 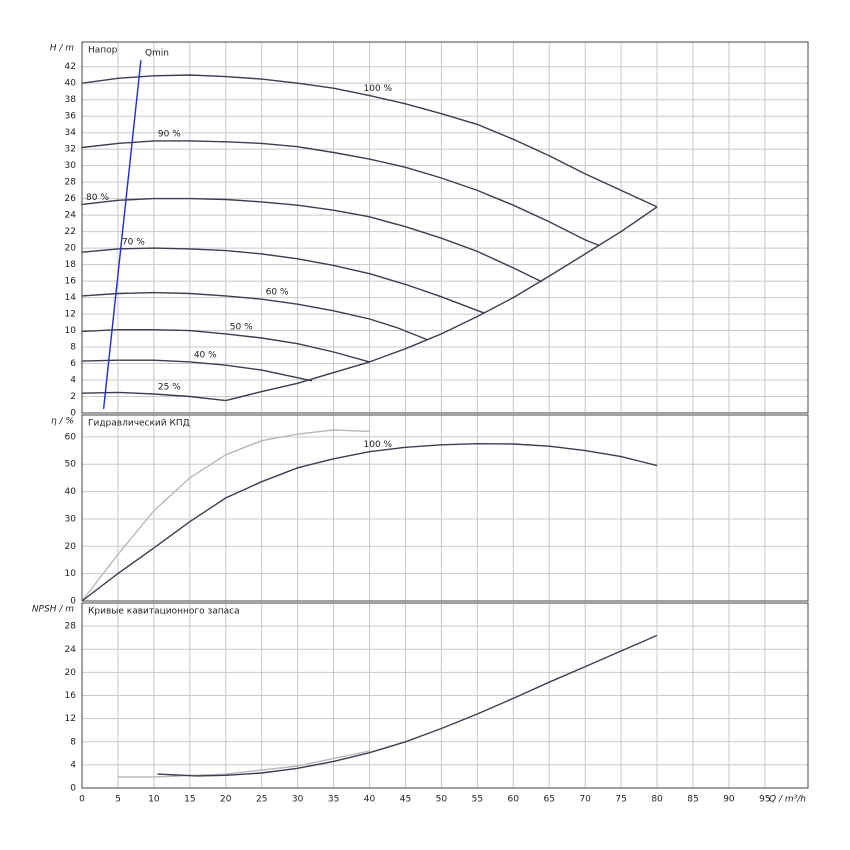 What do you see at coordinates (70, 67) in the screenshot?
I see `y-tick-label: 42` at bounding box center [70, 67].